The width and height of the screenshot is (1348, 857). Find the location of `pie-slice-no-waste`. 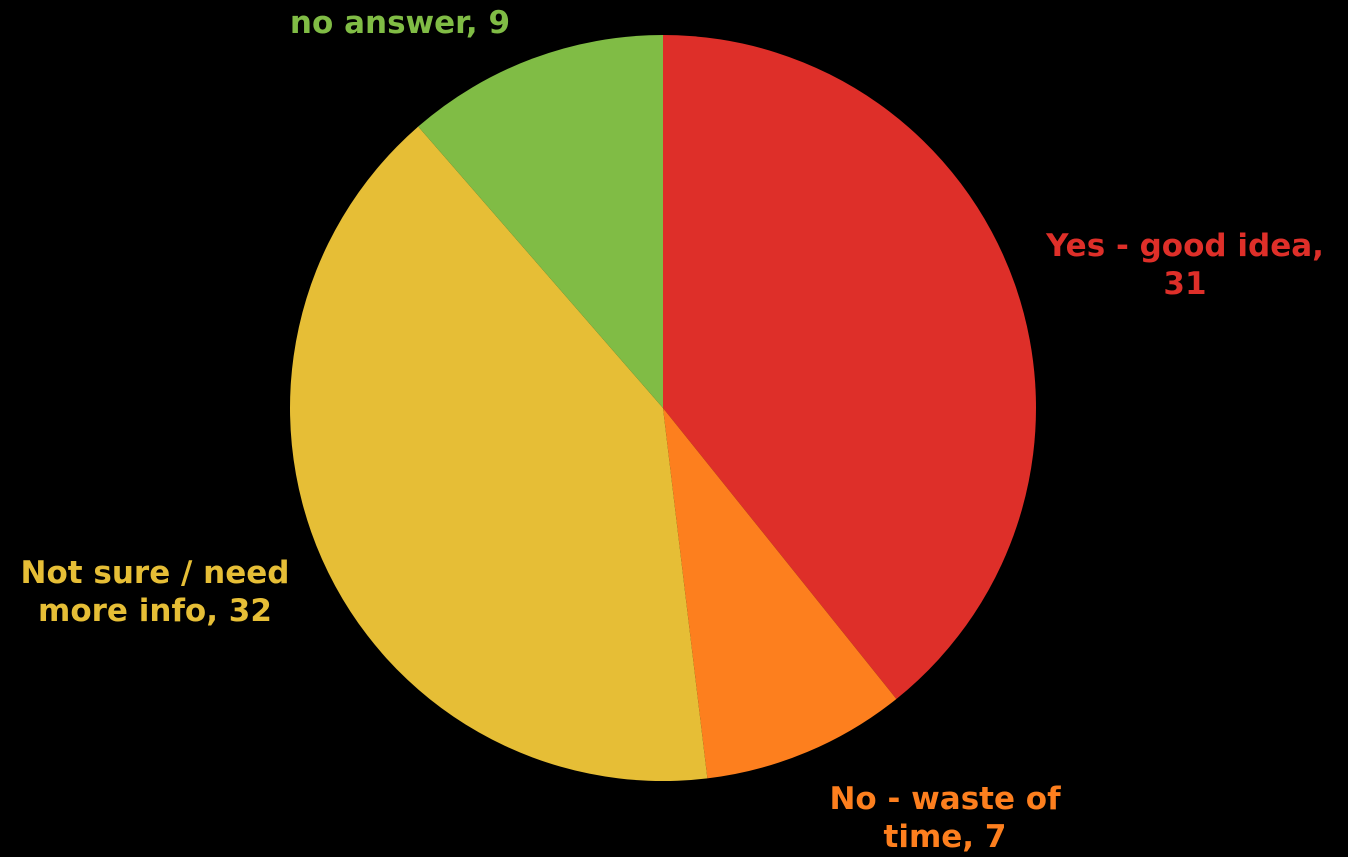

pie-slice-no-waste is located at coordinates (780, 593).